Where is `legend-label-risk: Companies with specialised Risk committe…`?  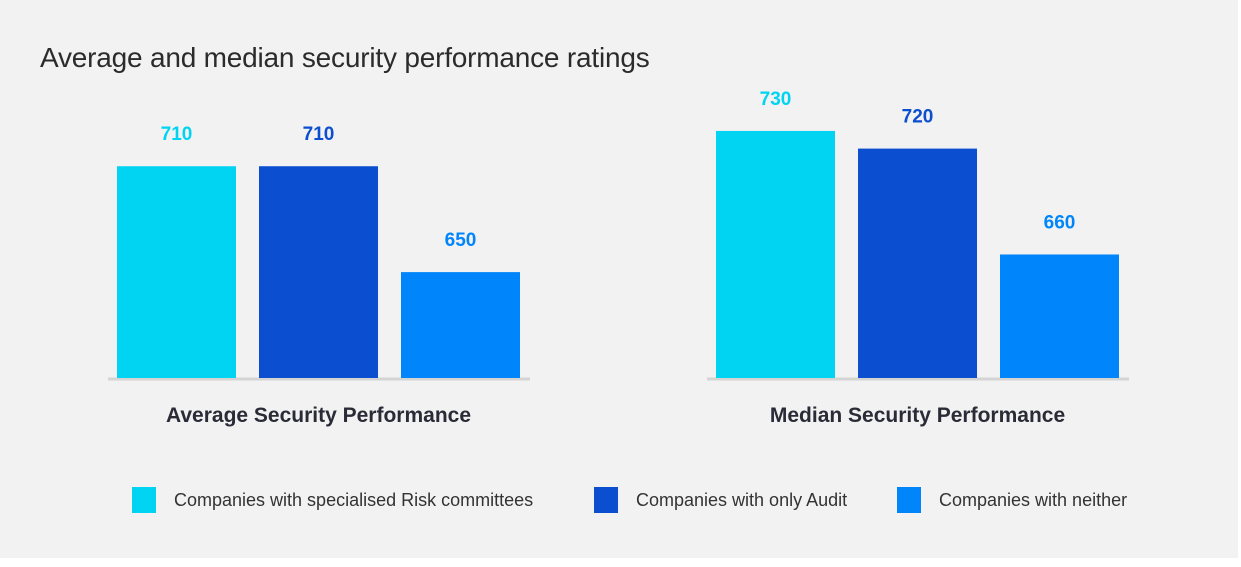 legend-label-risk: Companies with specialised Risk committe… is located at coordinates (354, 499).